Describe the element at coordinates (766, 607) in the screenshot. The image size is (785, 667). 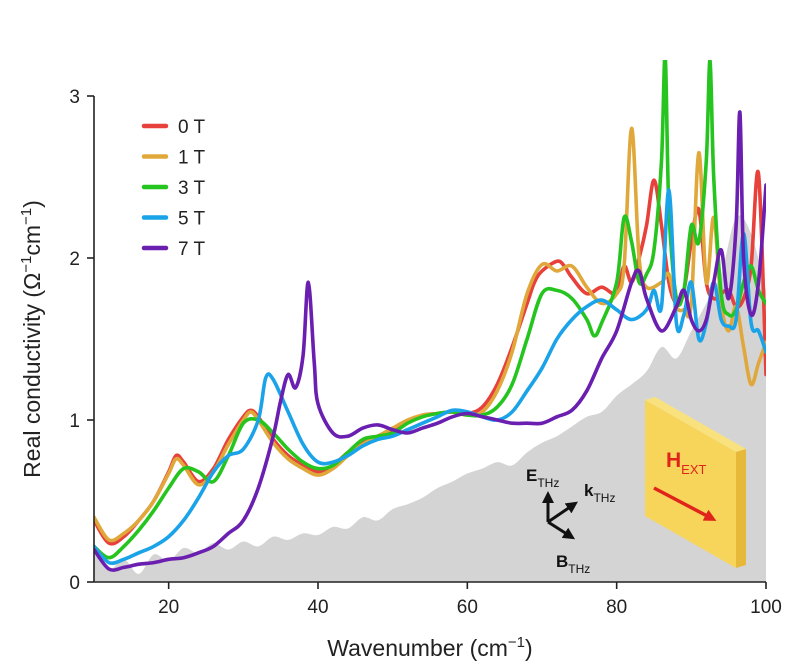
I see `x-tick-label: 100` at that location.